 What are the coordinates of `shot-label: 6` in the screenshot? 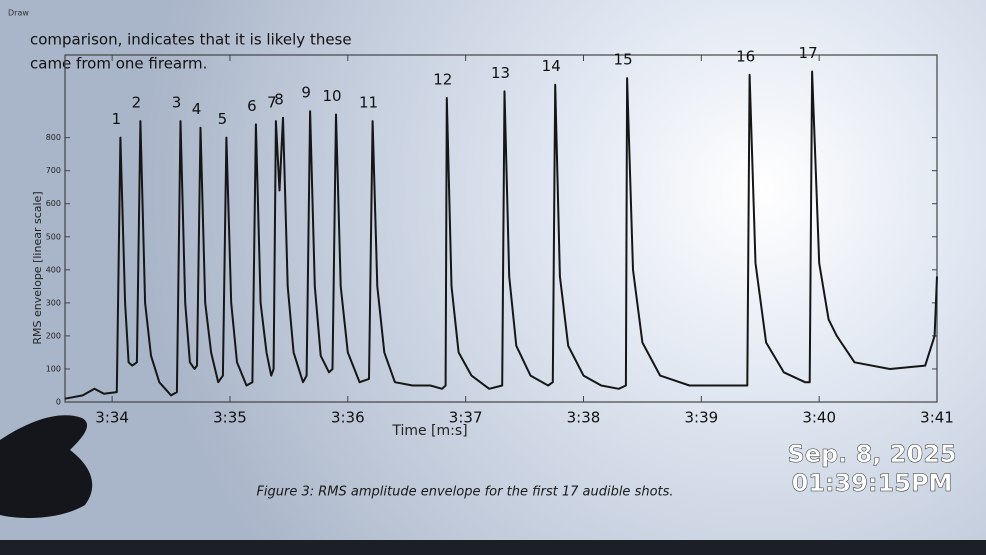 It's located at (252, 106).